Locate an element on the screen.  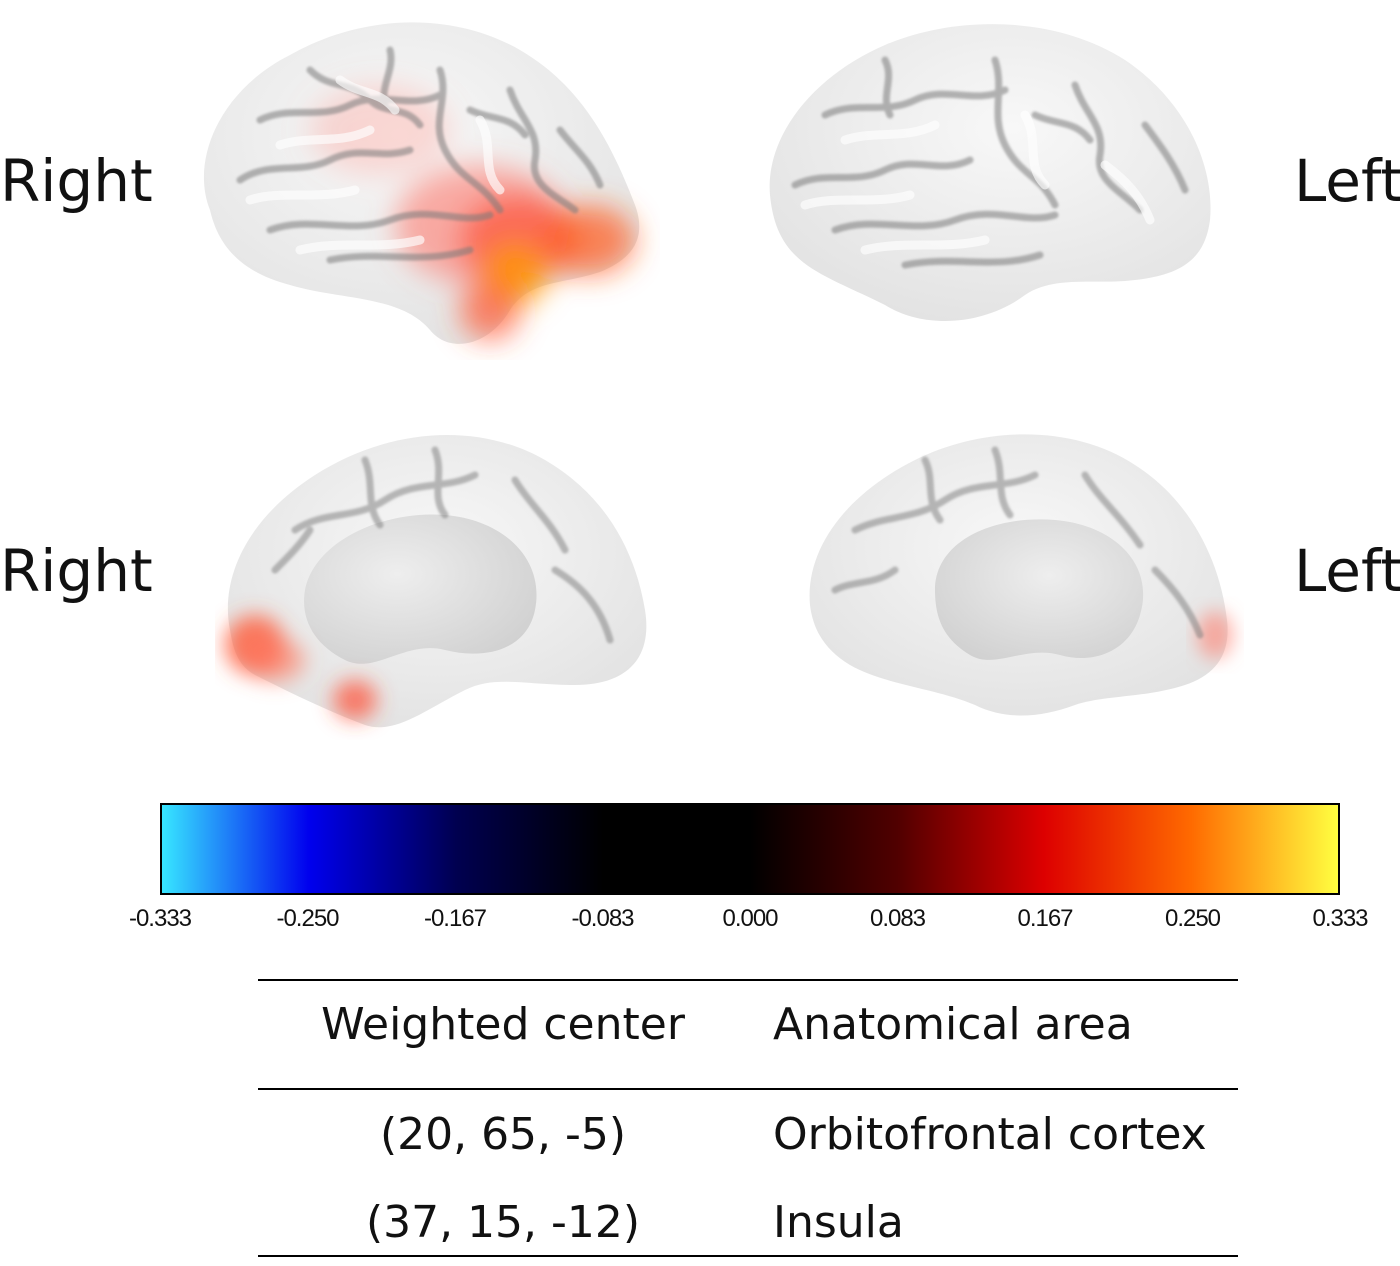
colorbar-tick: 0.167 is located at coordinates (1045, 918).